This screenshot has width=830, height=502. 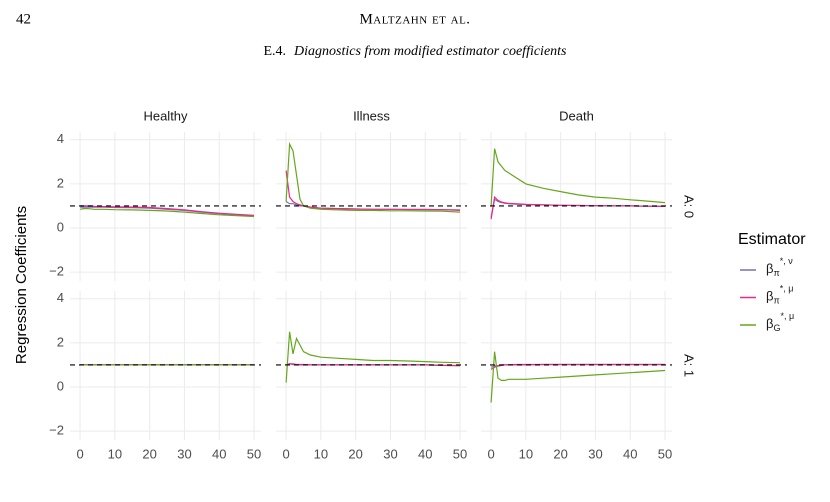 What do you see at coordinates (776, 328) in the screenshot?
I see `legend-sub: G` at bounding box center [776, 328].